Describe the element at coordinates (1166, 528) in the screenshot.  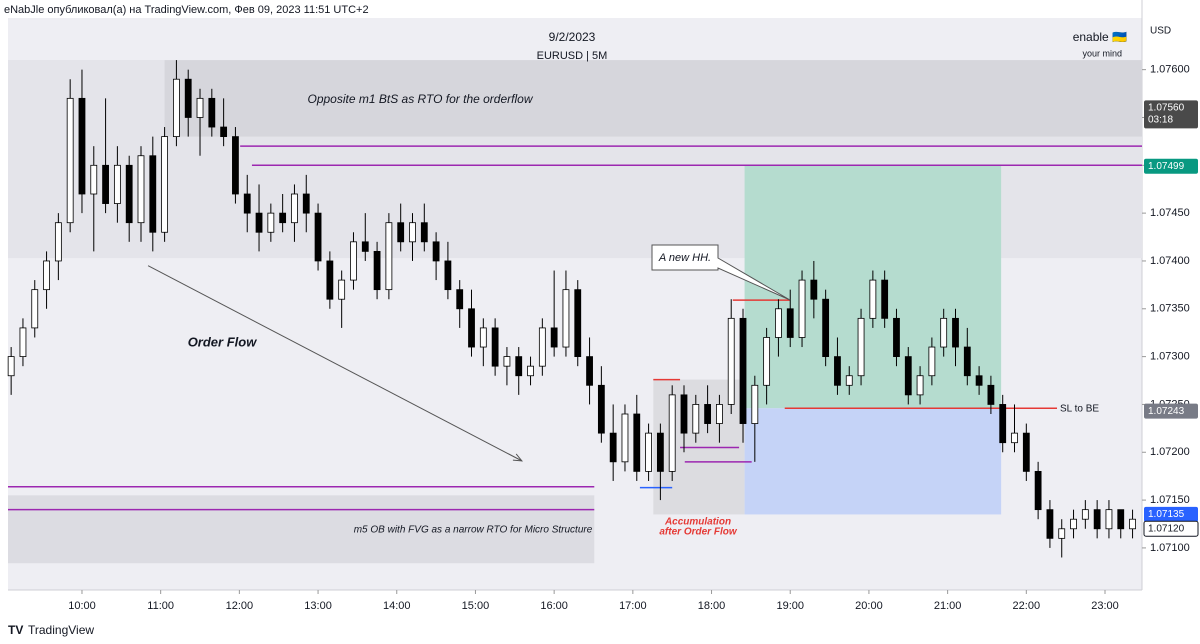
I see `price-tag-label: 1.07120` at that location.